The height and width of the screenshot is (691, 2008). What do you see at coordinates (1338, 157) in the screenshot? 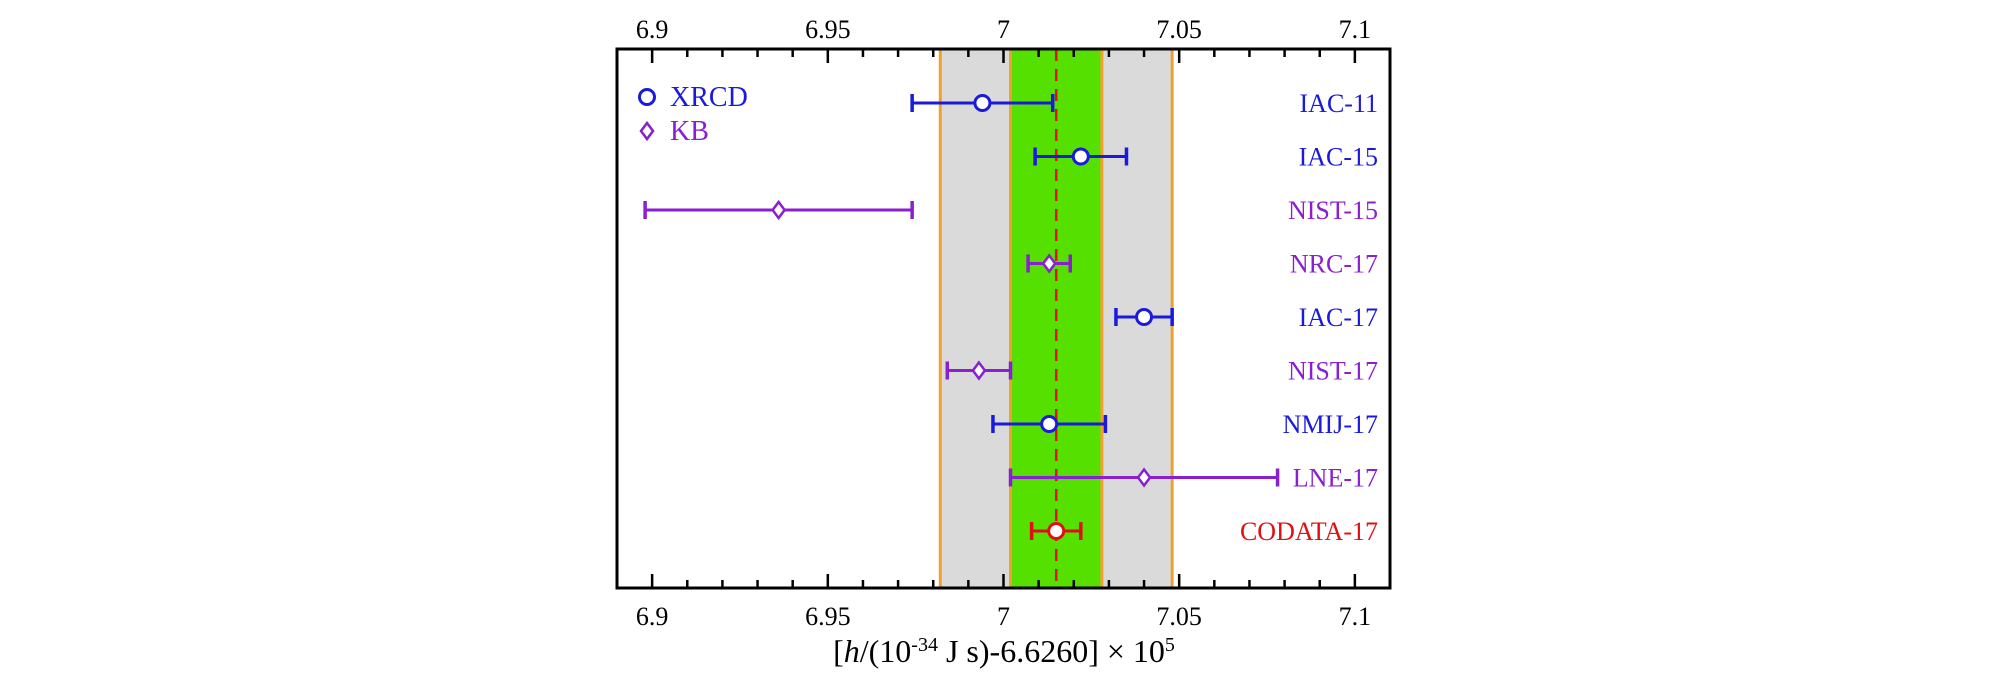
I see `row-label: IAC-15` at bounding box center [1338, 157].